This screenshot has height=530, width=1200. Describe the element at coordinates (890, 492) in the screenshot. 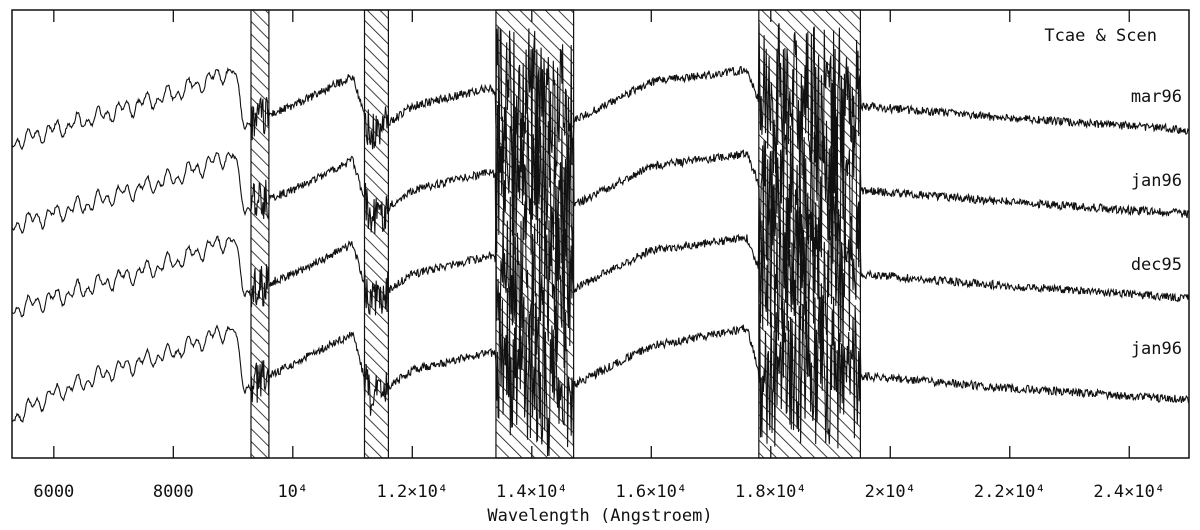

I see `x-tick-label-8: 2×10⁴` at that location.